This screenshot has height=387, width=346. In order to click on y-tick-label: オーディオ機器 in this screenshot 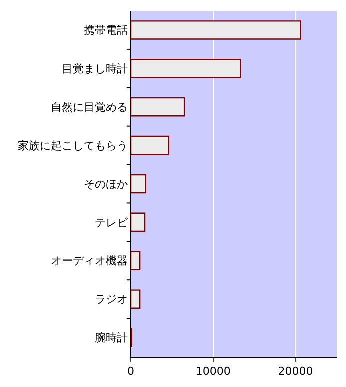, I will do `click(89, 261)`.